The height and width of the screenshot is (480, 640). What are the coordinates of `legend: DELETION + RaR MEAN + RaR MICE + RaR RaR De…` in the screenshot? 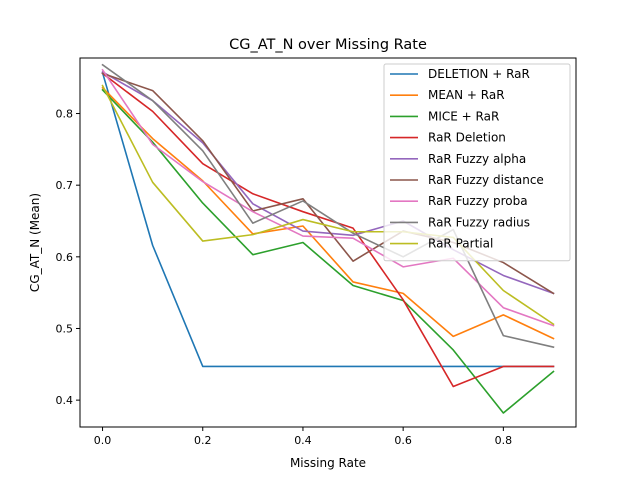 It's located at (477, 162).